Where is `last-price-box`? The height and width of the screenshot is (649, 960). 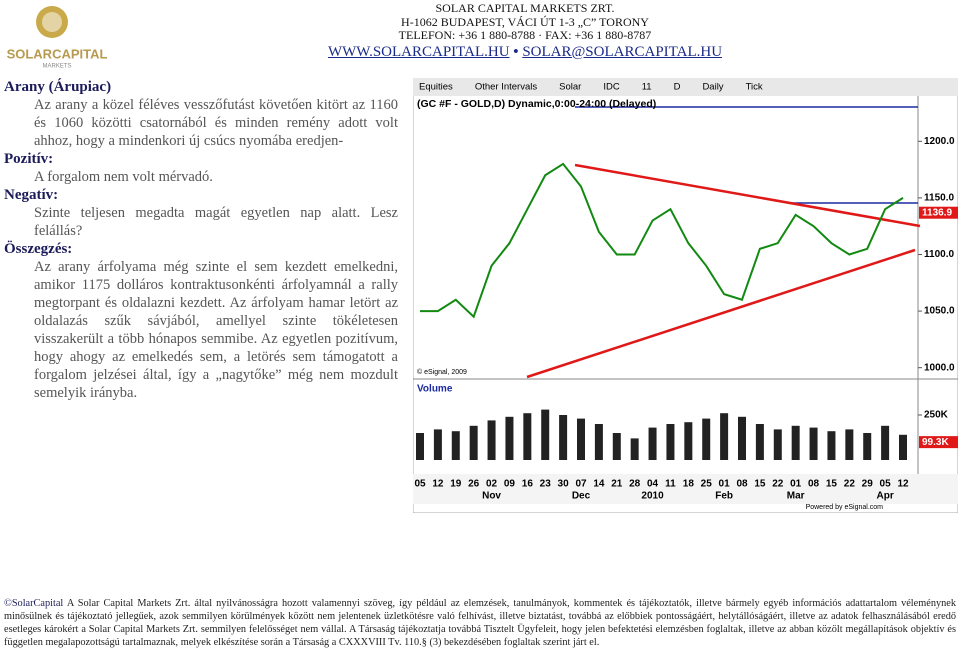 last-price-box is located at coordinates (938, 212).